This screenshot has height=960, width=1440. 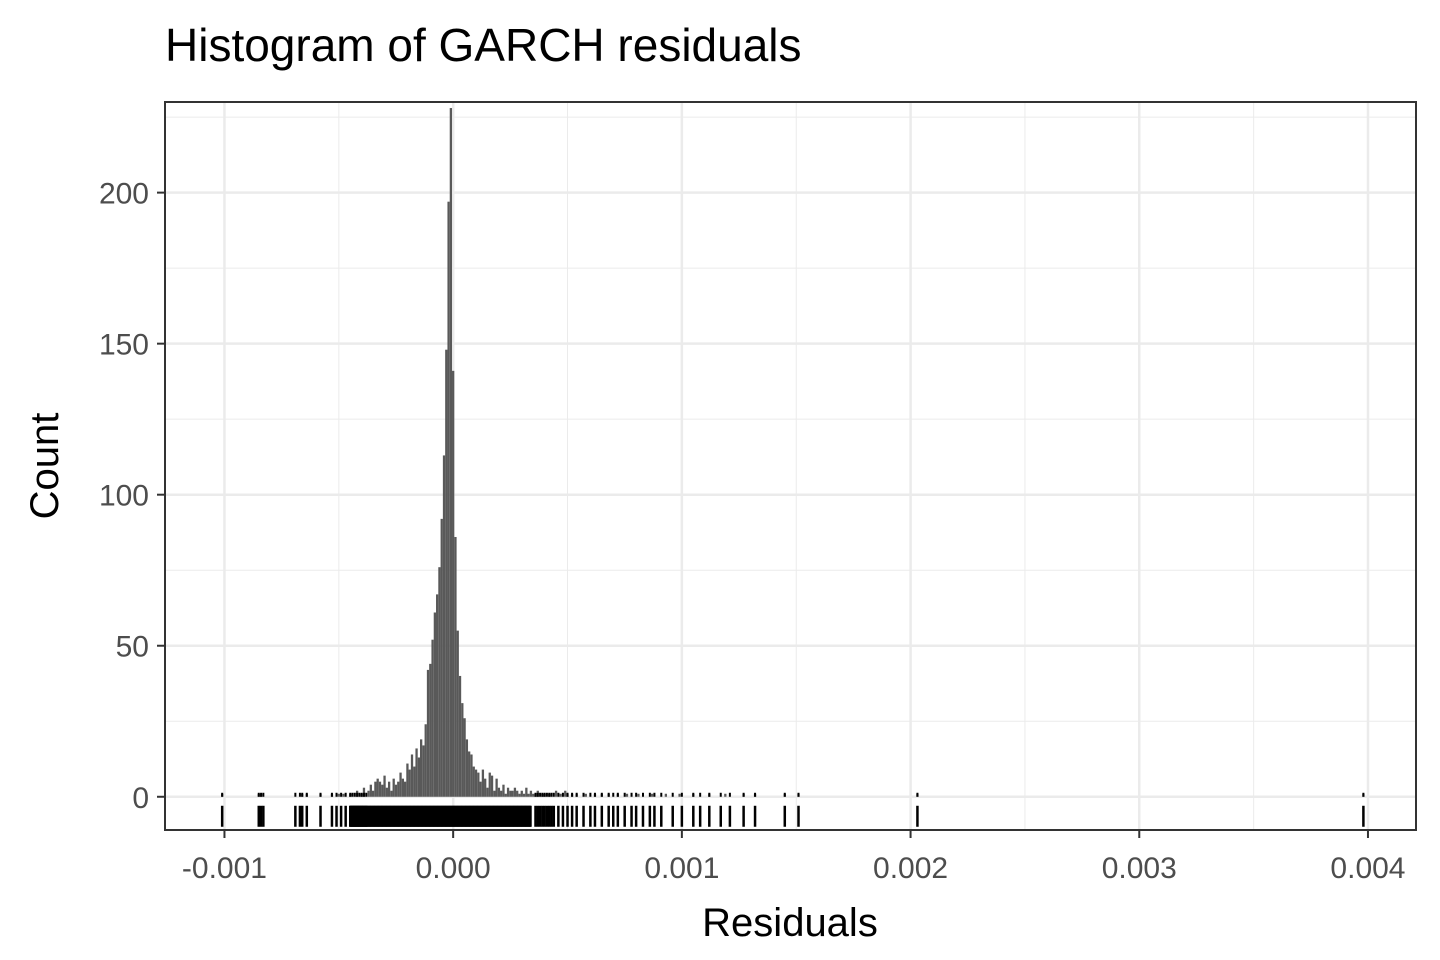 I want to click on x-tick-label: 0.000, so click(x=453, y=868).